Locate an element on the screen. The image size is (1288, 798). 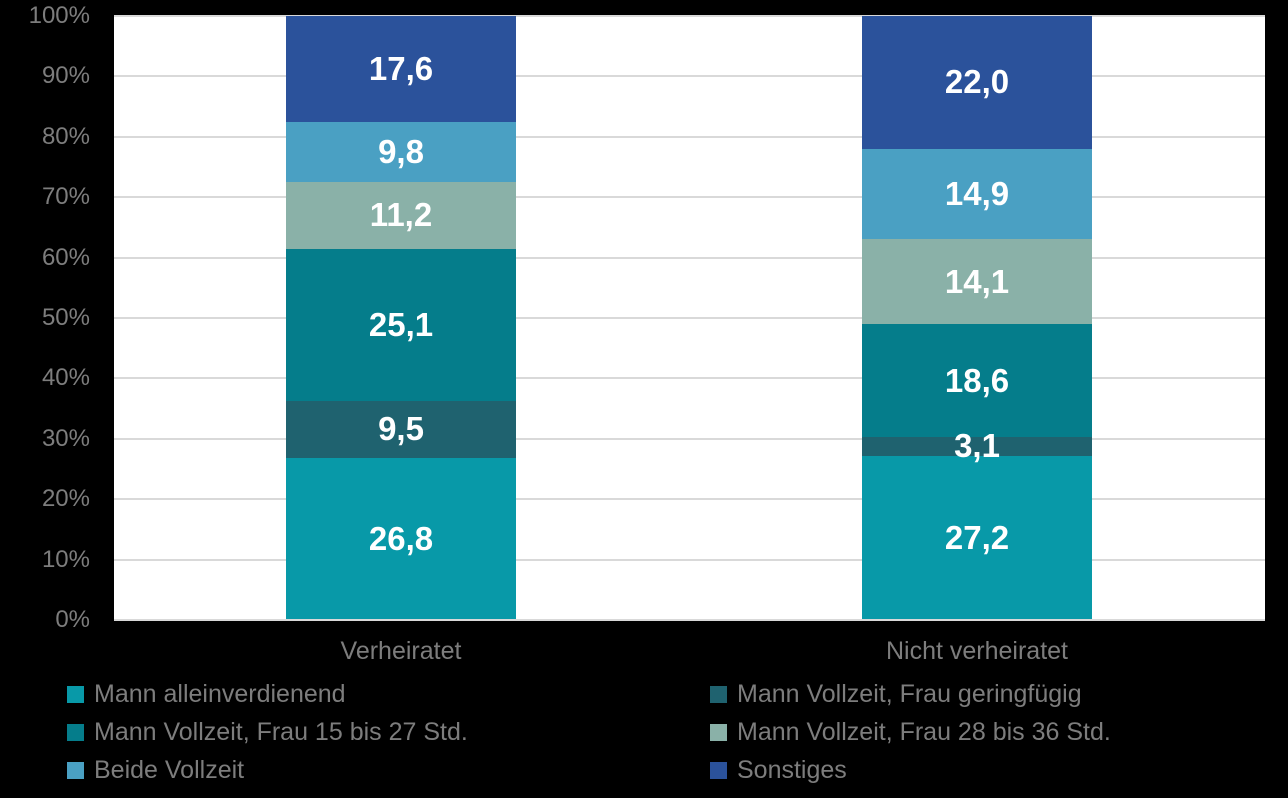
bar-segment-mann-vollzeit-frau-28-bis-36-std: 14,1 is located at coordinates (977, 282).